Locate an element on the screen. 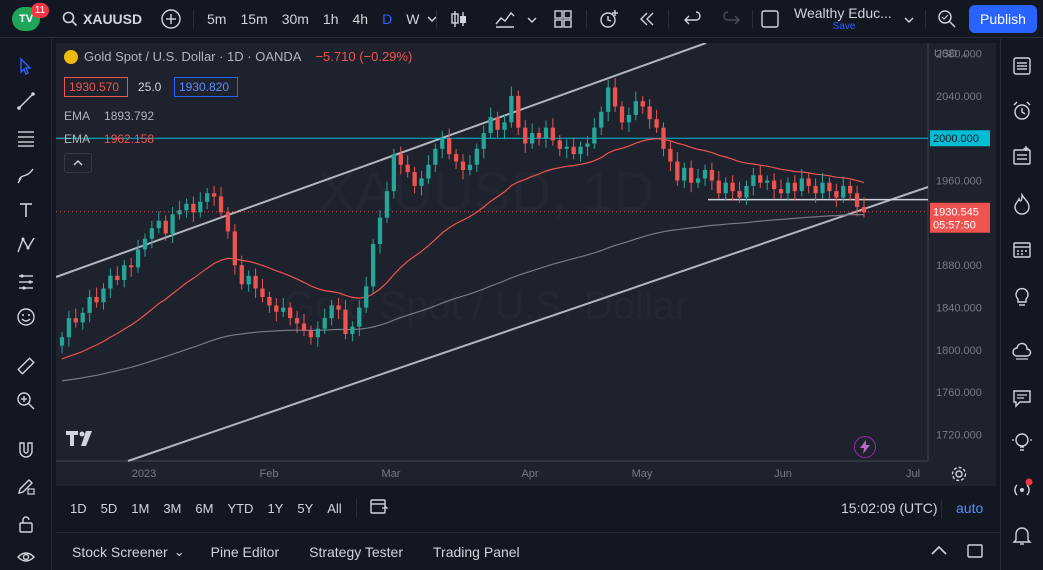 The image size is (1043, 570). panel-tab-strategy-tester: Strategy Tester is located at coordinates (356, 551).